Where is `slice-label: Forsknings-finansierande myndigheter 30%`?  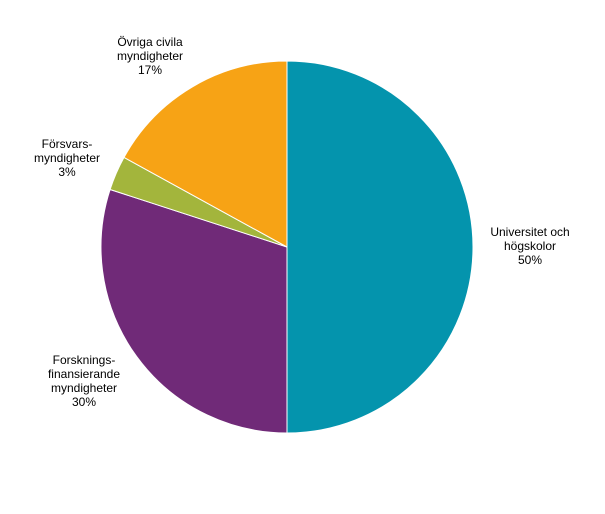 slice-label: Forsknings-finansierande myndigheter 30% is located at coordinates (84, 381).